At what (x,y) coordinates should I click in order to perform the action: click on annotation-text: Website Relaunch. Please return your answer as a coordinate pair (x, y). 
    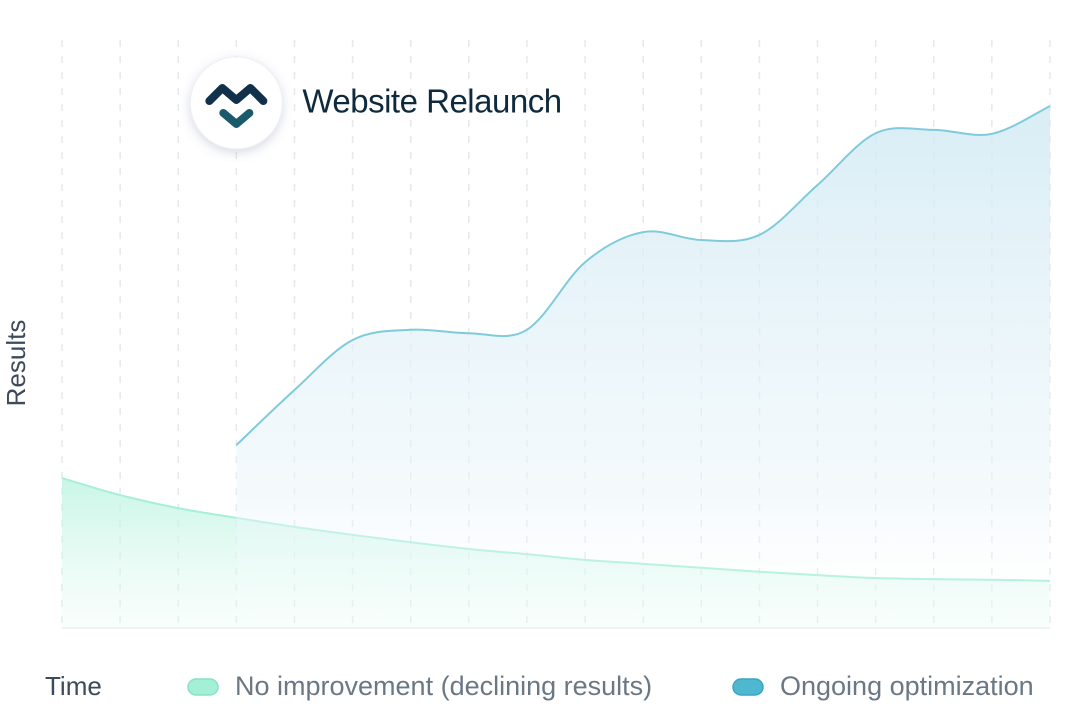
    Looking at the image, I should click on (431, 101).